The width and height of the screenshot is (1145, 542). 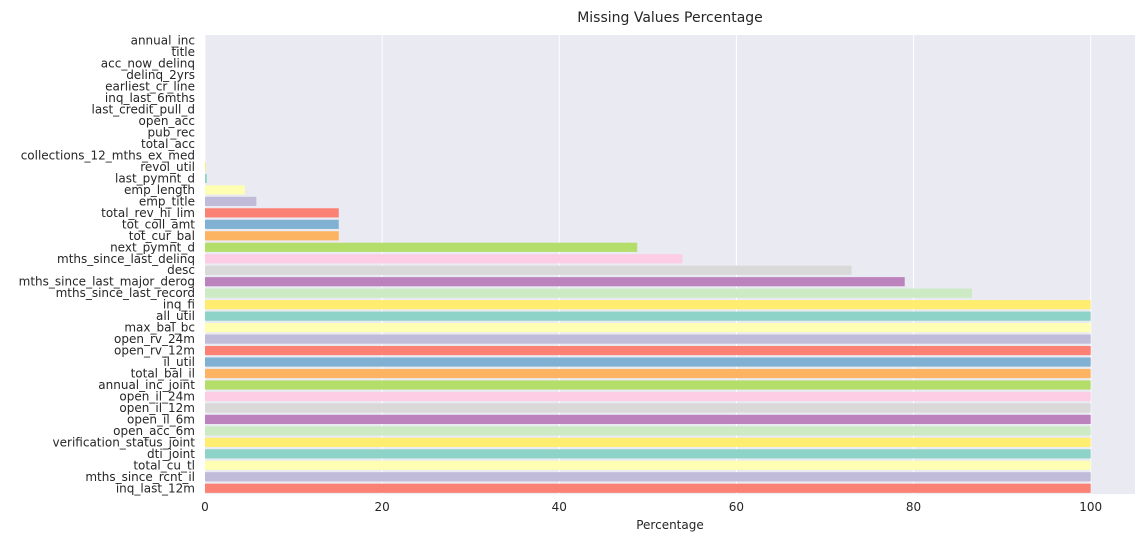 I want to click on bar-mths-since-rcnt-il, so click(x=648, y=477).